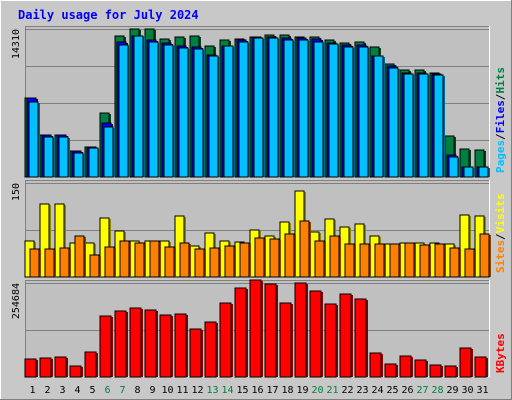  I want to click on x-tick-label: 6, so click(107, 390).